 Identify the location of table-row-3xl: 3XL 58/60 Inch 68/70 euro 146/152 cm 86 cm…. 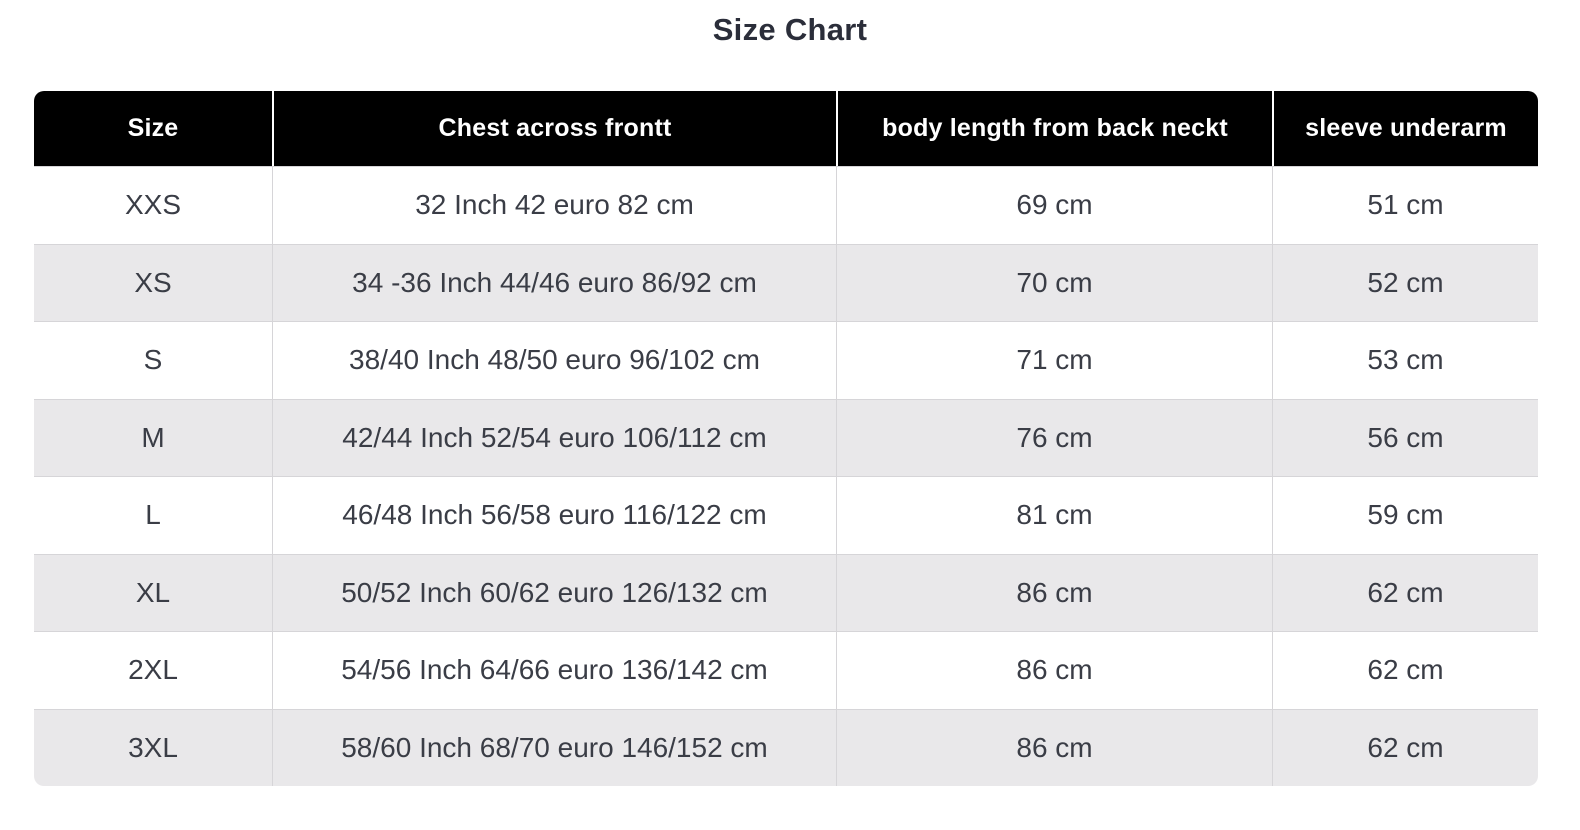
(786, 747).